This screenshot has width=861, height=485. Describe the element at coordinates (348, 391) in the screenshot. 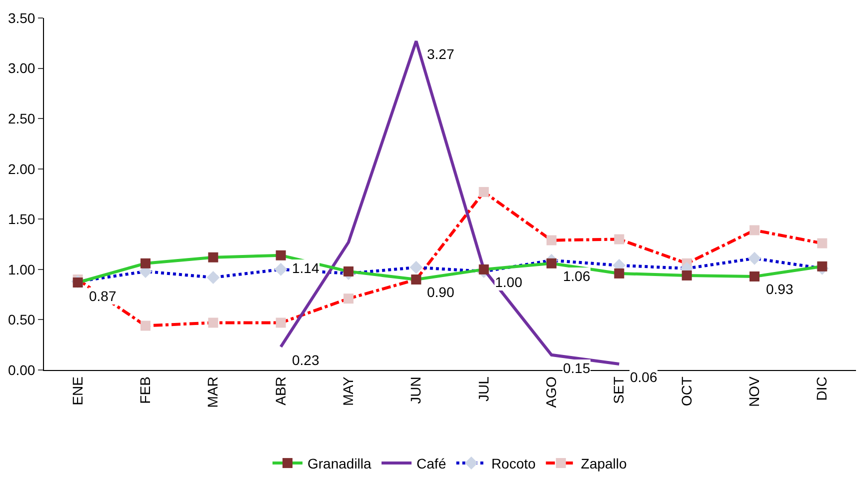

I see `x-tick-label: MAY` at that location.